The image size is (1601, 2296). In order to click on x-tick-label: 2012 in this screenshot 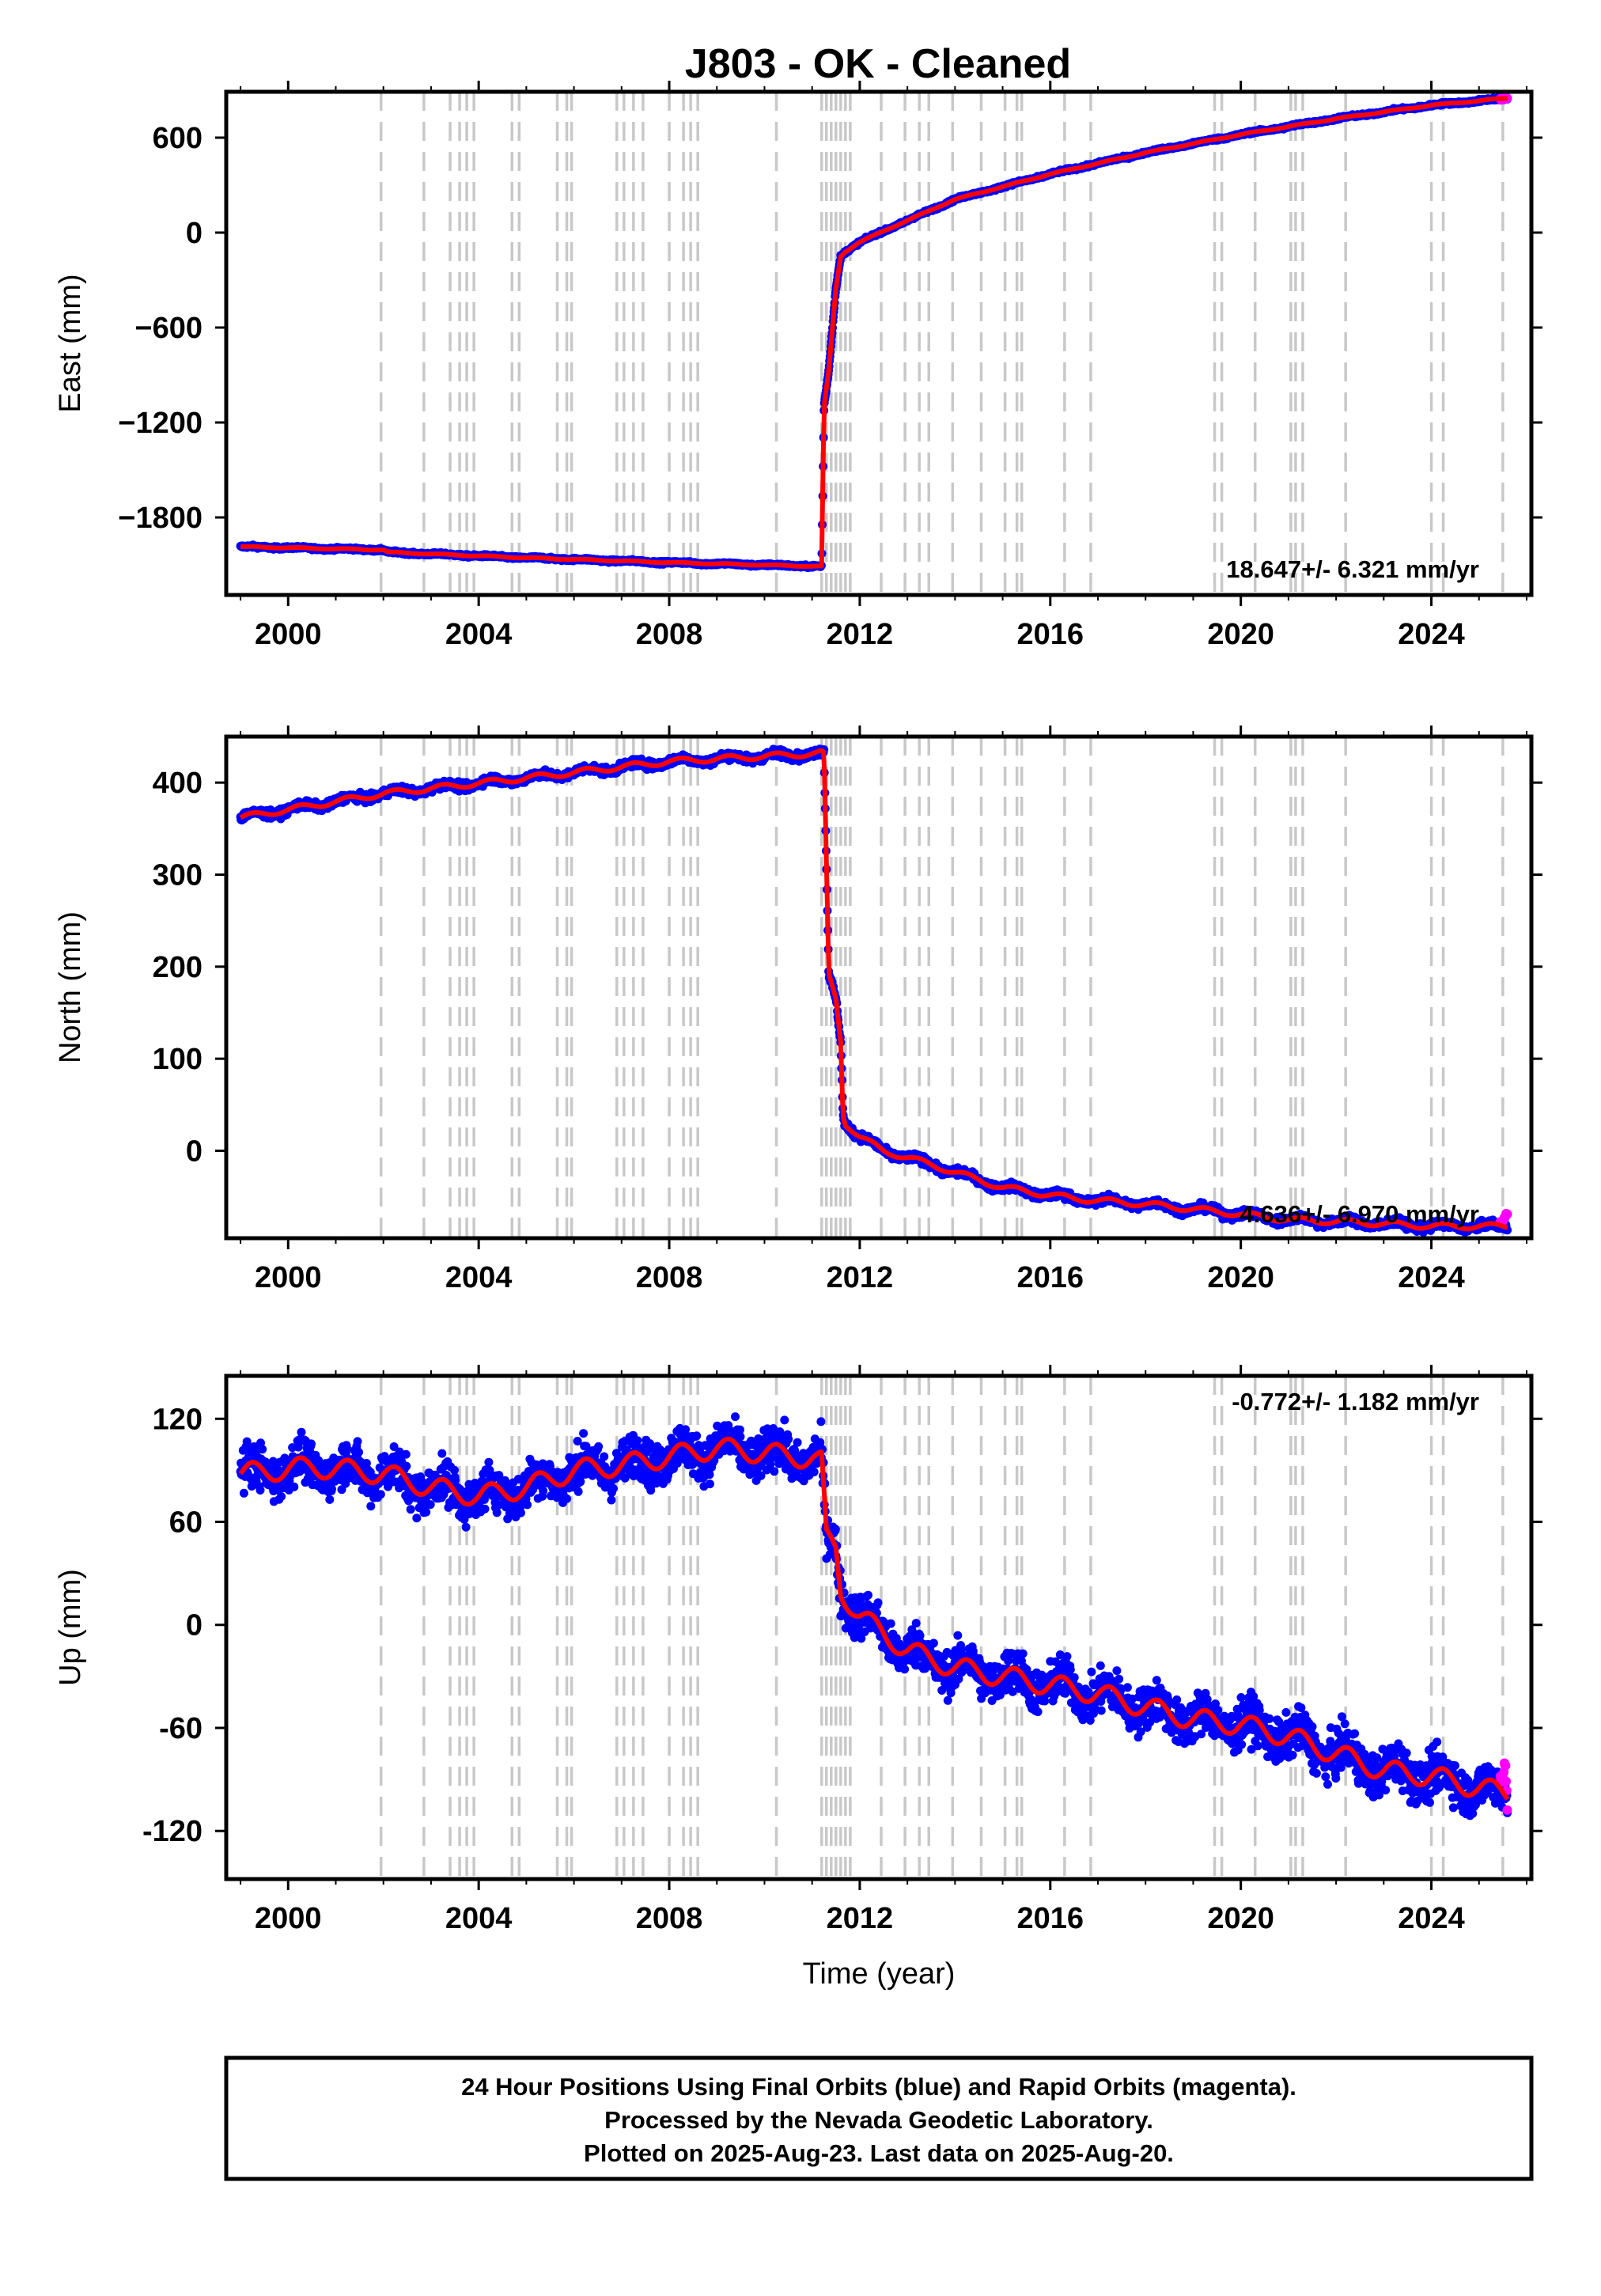, I will do `click(860, 634)`.